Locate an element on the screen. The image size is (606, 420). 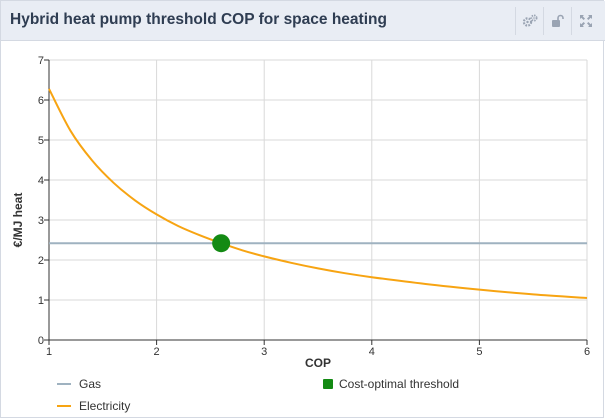
x-tick-label: 1 is located at coordinates (49, 352).